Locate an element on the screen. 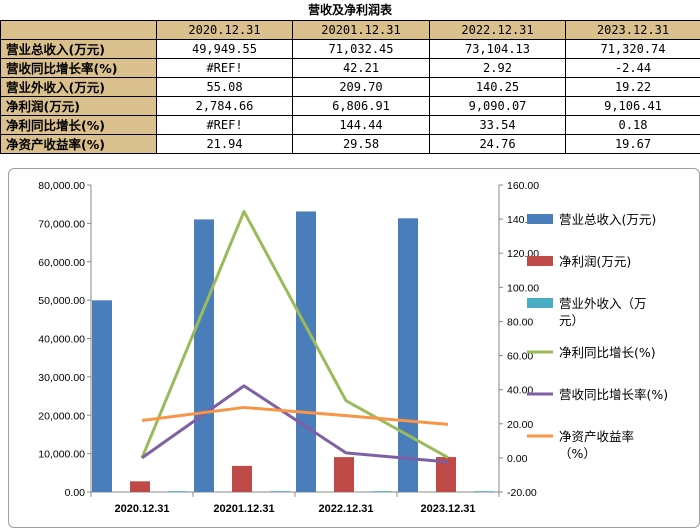  left-tick-label: 40,000.00 is located at coordinates (61, 340).